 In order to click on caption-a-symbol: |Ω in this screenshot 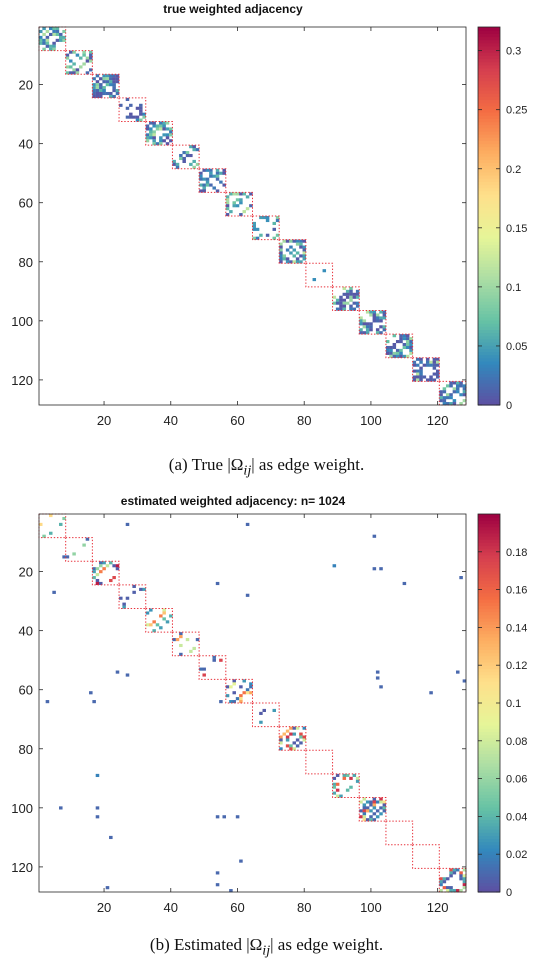, I will do `click(235, 464)`.